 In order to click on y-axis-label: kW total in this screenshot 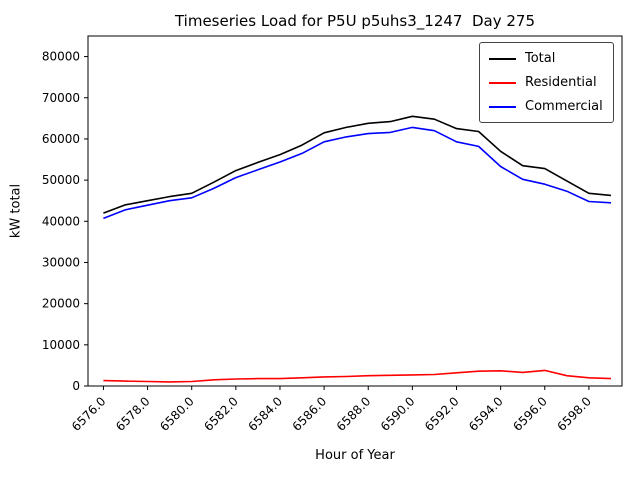, I will do `click(16, 211)`.